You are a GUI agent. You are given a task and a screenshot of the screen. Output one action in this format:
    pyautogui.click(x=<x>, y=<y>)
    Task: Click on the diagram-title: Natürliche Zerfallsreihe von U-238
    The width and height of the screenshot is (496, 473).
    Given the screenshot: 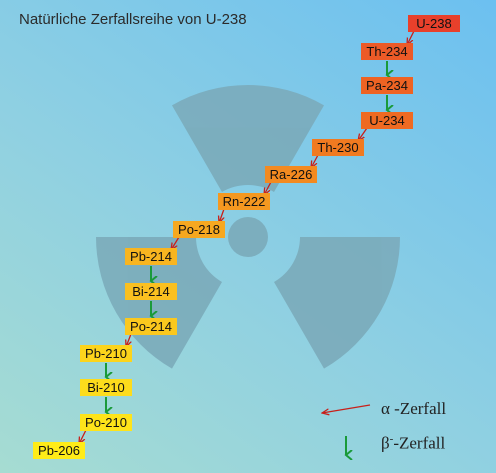 What is the action you would take?
    pyautogui.click(x=133, y=19)
    